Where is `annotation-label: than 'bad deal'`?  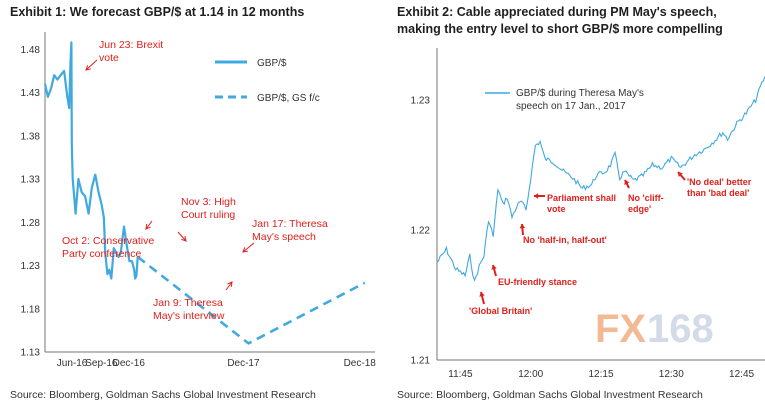
annotation-label: than 'bad deal' is located at coordinates (718, 193).